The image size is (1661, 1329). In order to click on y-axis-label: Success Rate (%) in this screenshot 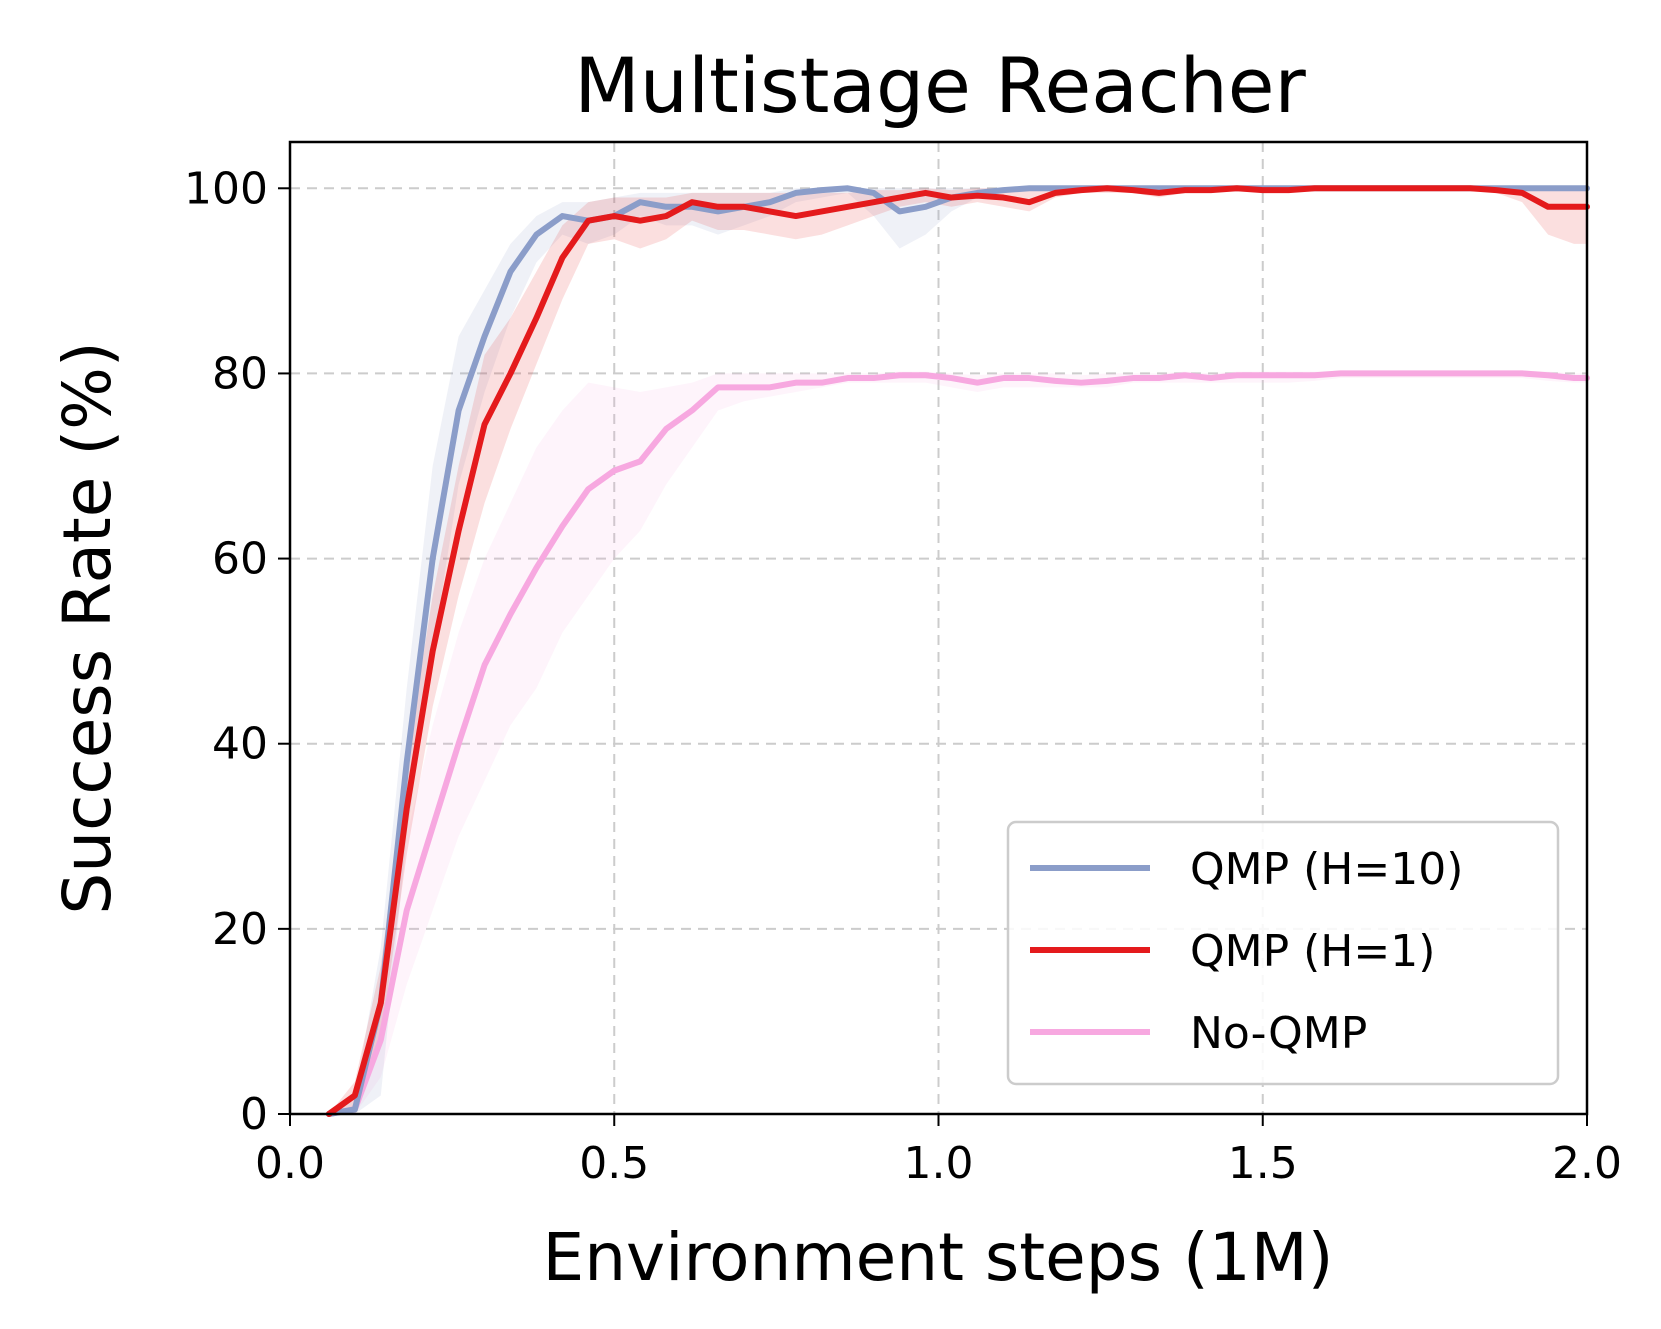, I will do `click(87, 627)`.